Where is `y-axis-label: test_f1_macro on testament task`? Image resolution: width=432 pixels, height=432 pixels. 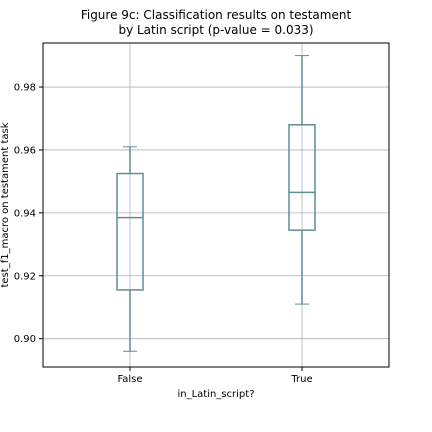 y-axis-label: test_f1_macro on testament task is located at coordinates (5, 204).